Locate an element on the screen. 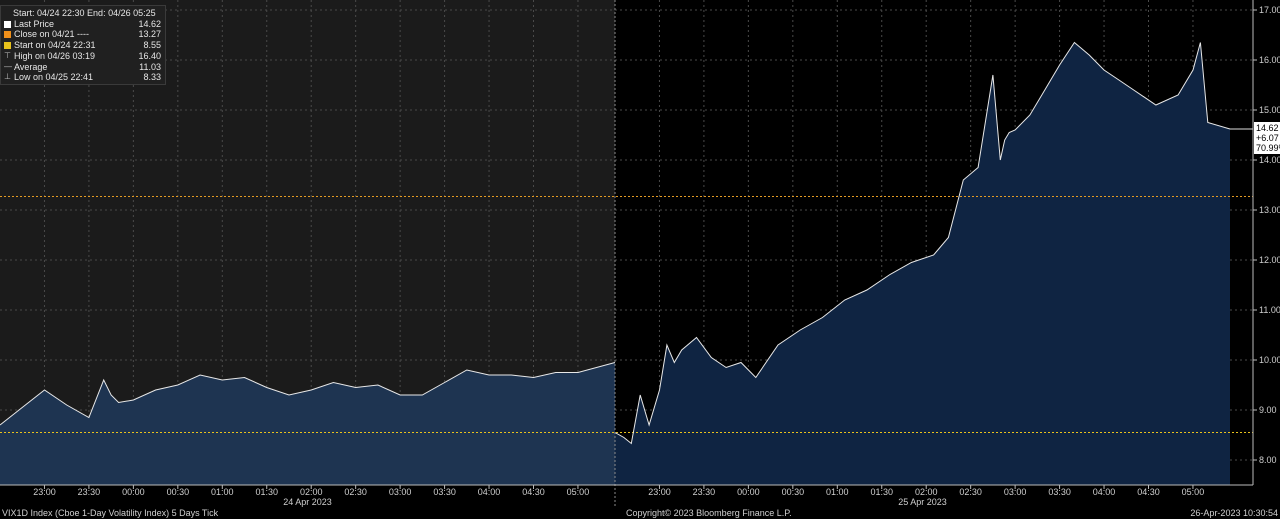 This screenshot has width=1280, height=519. legend-row: Last Price 14.62 is located at coordinates (82, 24).